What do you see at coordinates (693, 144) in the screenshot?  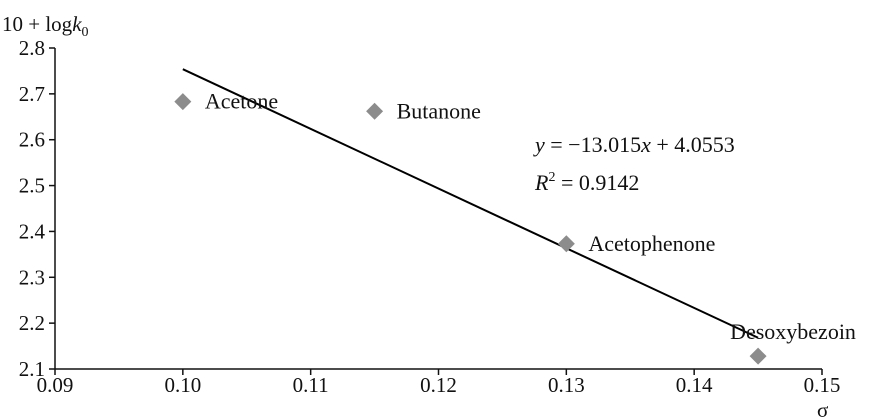 I see `equation-intercept: + 4.0553` at bounding box center [693, 144].